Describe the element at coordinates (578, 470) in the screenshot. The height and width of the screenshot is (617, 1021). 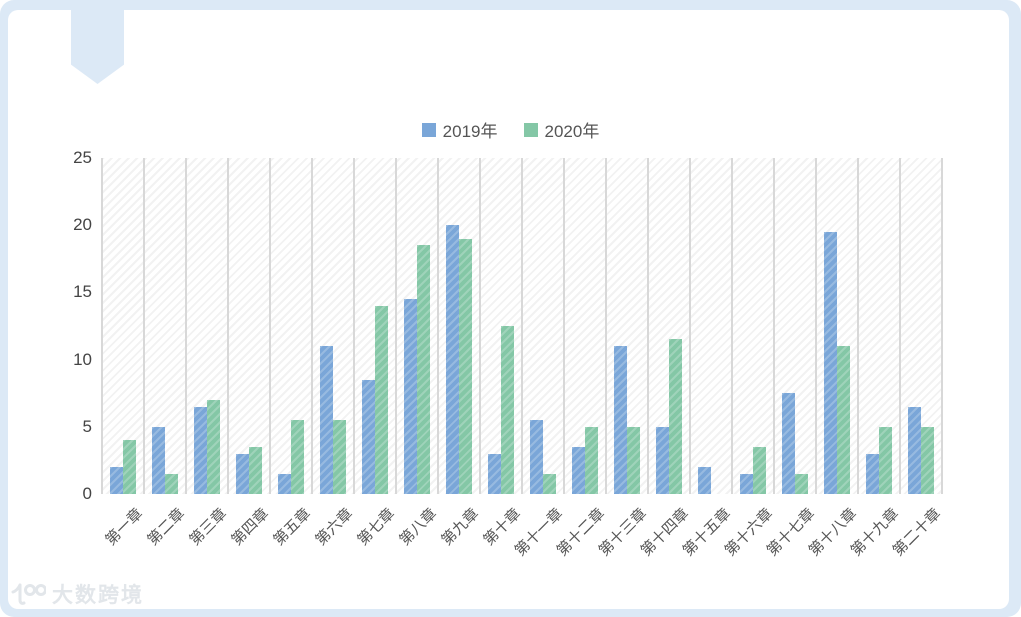
I see `bar-2019-ch12` at that location.